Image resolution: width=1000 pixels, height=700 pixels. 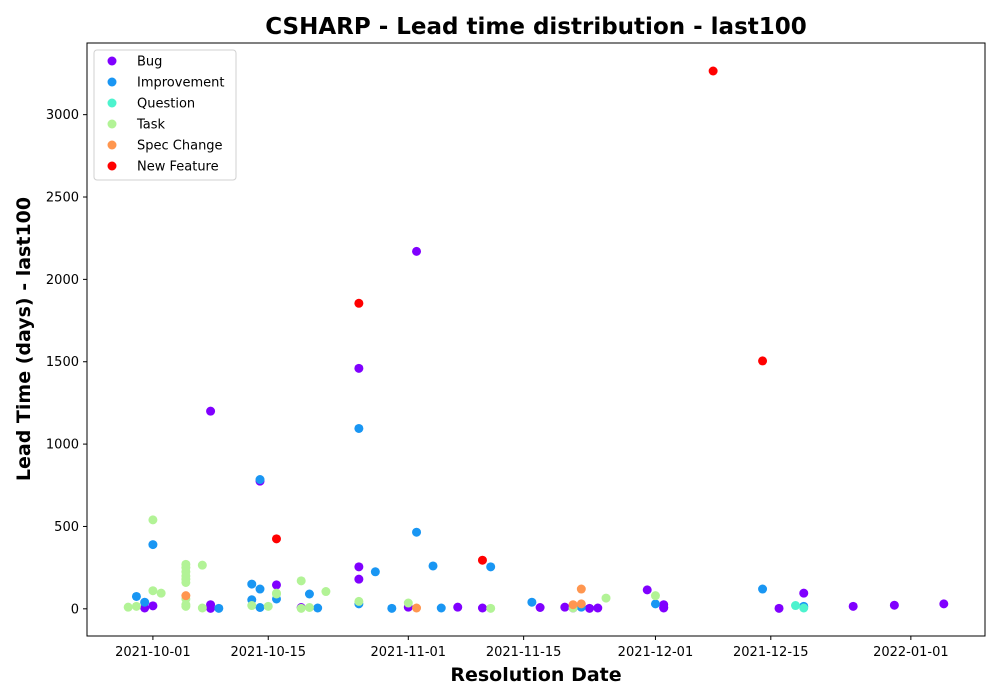 What do you see at coordinates (62, 445) in the screenshot?
I see `y-tick-label: 1000` at bounding box center [62, 445].